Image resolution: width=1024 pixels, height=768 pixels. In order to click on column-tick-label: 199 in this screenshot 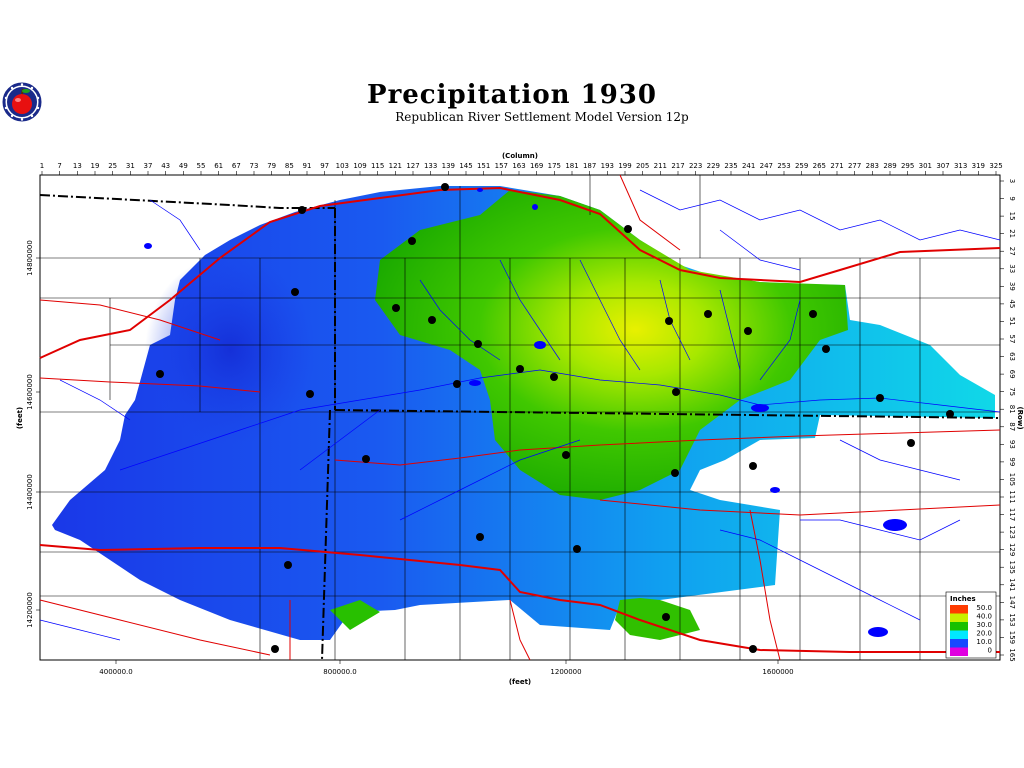, I will do `click(624, 166)`.